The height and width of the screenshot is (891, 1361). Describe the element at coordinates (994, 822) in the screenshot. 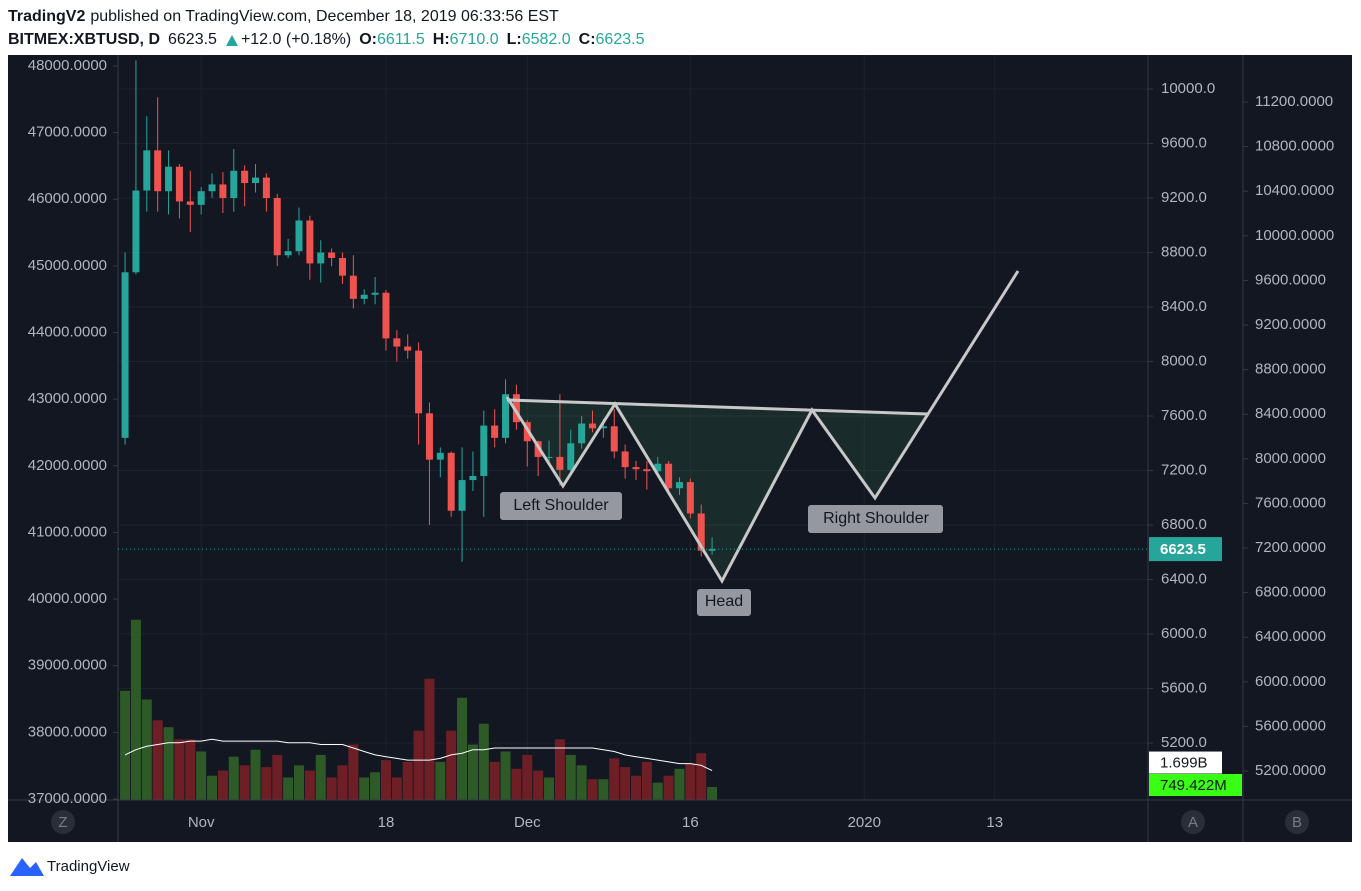

I see `x-tick-label: 13` at that location.